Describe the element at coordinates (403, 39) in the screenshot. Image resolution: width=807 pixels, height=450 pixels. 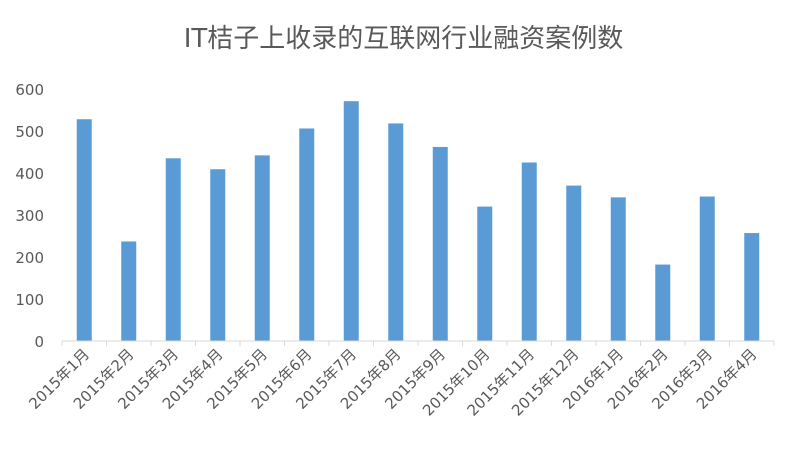
I see `chart-title: IT桔子上收录的互联网行业融资案例数` at that location.